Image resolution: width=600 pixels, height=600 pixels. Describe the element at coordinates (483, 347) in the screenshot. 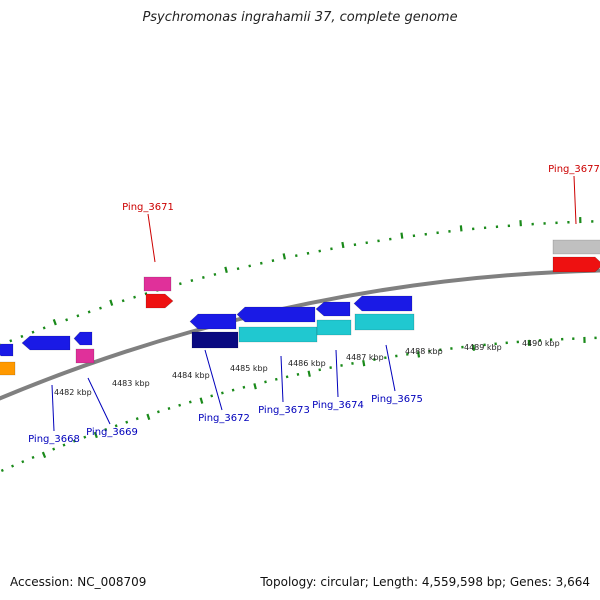

I see `tick-label: 4489 kbp` at that location.